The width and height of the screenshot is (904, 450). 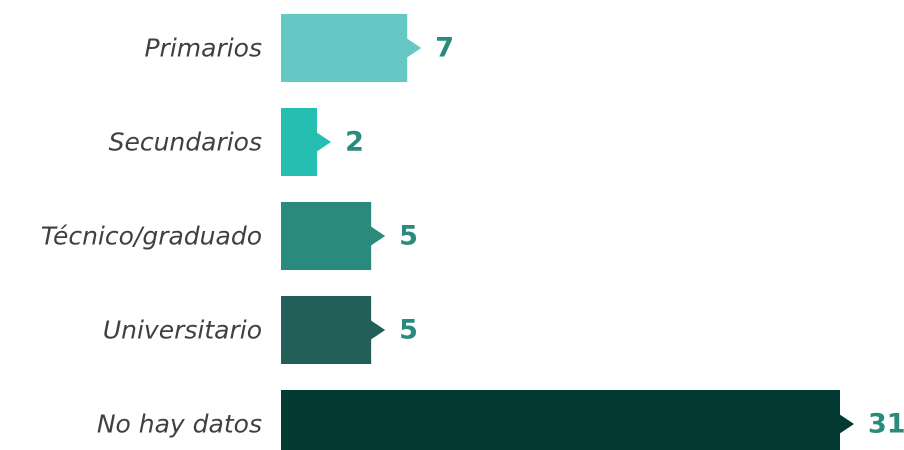 I want to click on value-label: 31, so click(x=886, y=424).